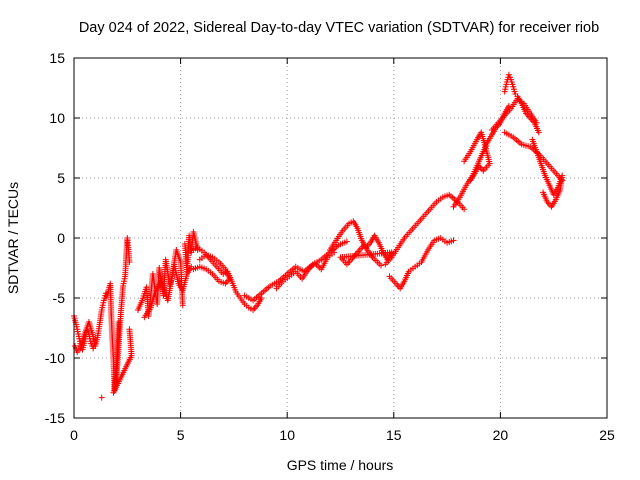 The height and width of the screenshot is (480, 640). Describe the element at coordinates (501, 435) in the screenshot. I see `x-tick-label: 20` at that location.